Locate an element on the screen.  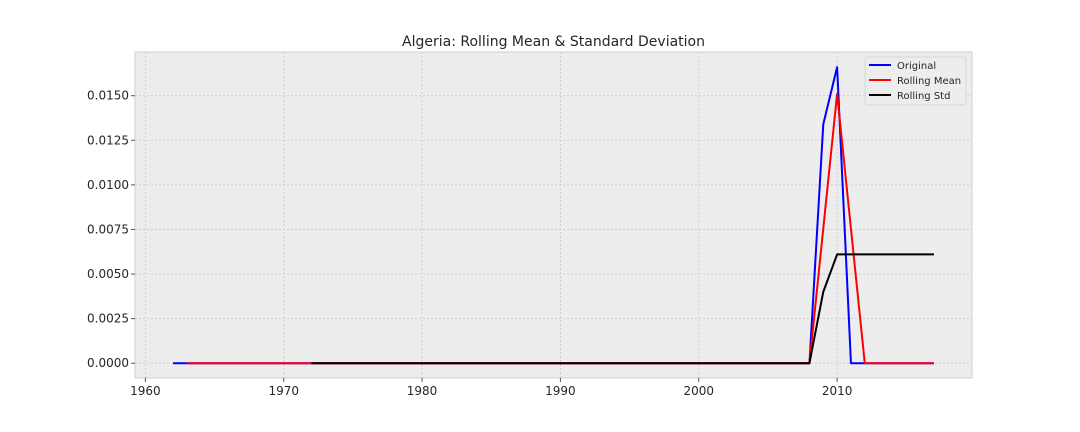
x-tick-label: 1990 is located at coordinates (560, 391).